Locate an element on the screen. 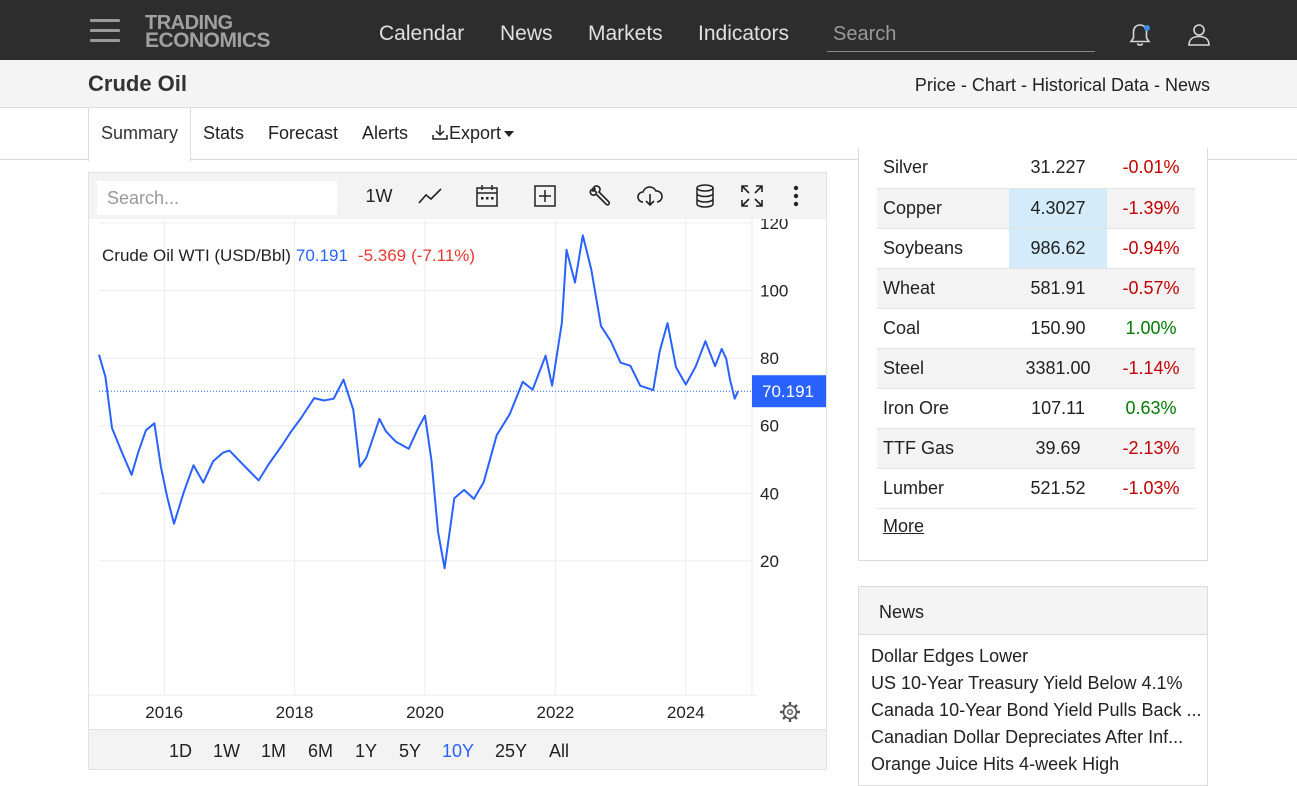  chart-search-input is located at coordinates (217, 198).